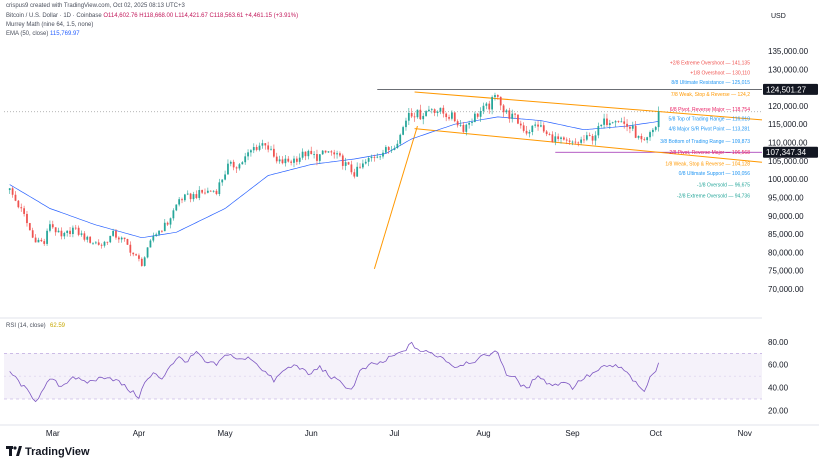 This screenshot has width=819, height=467. What do you see at coordinates (710, 110) in the screenshot?
I see `murrey-level-label: 6/8 Pivot, Reverse Major — 118,754` at bounding box center [710, 110].